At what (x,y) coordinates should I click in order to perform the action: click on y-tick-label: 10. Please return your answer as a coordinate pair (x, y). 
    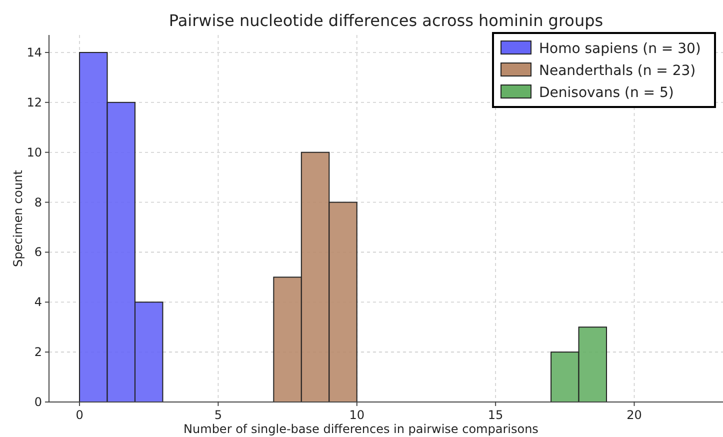
    Looking at the image, I should click on (34, 152).